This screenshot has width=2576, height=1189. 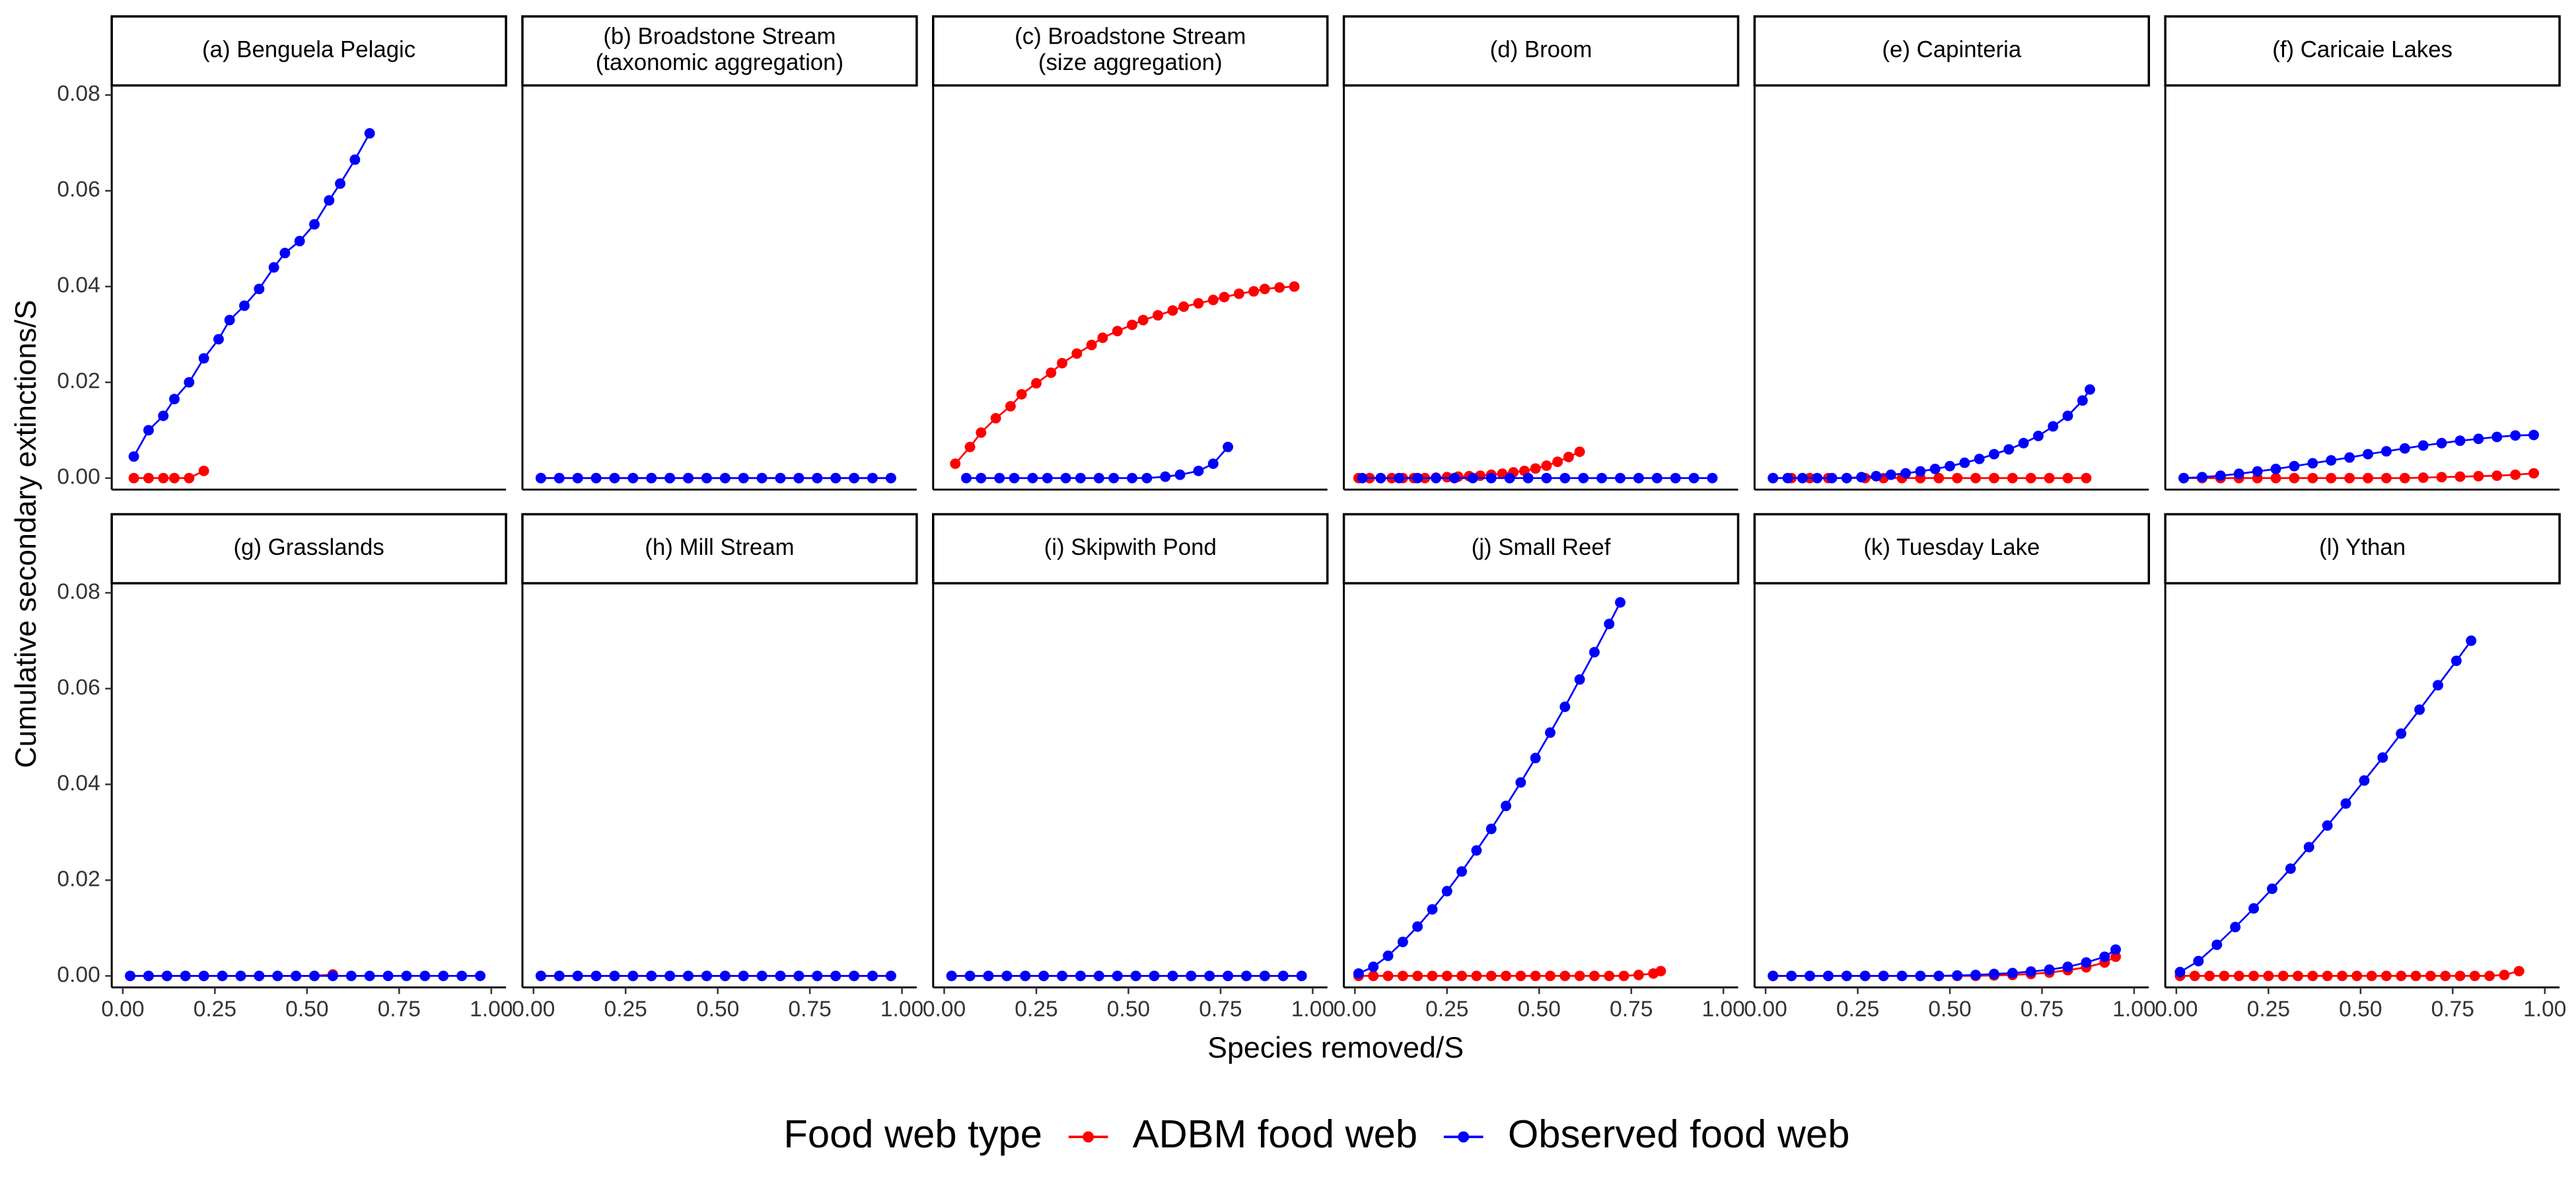 What do you see at coordinates (1950, 1009) in the screenshot?
I see `x-tick-label: 0.50` at bounding box center [1950, 1009].